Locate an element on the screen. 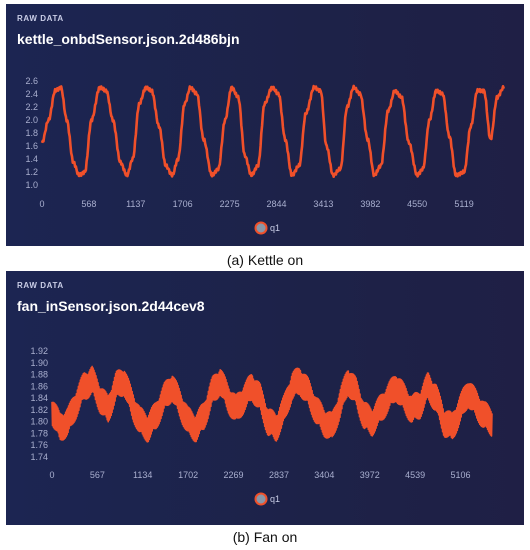  x-tick-label: 1702 is located at coordinates (188, 475).